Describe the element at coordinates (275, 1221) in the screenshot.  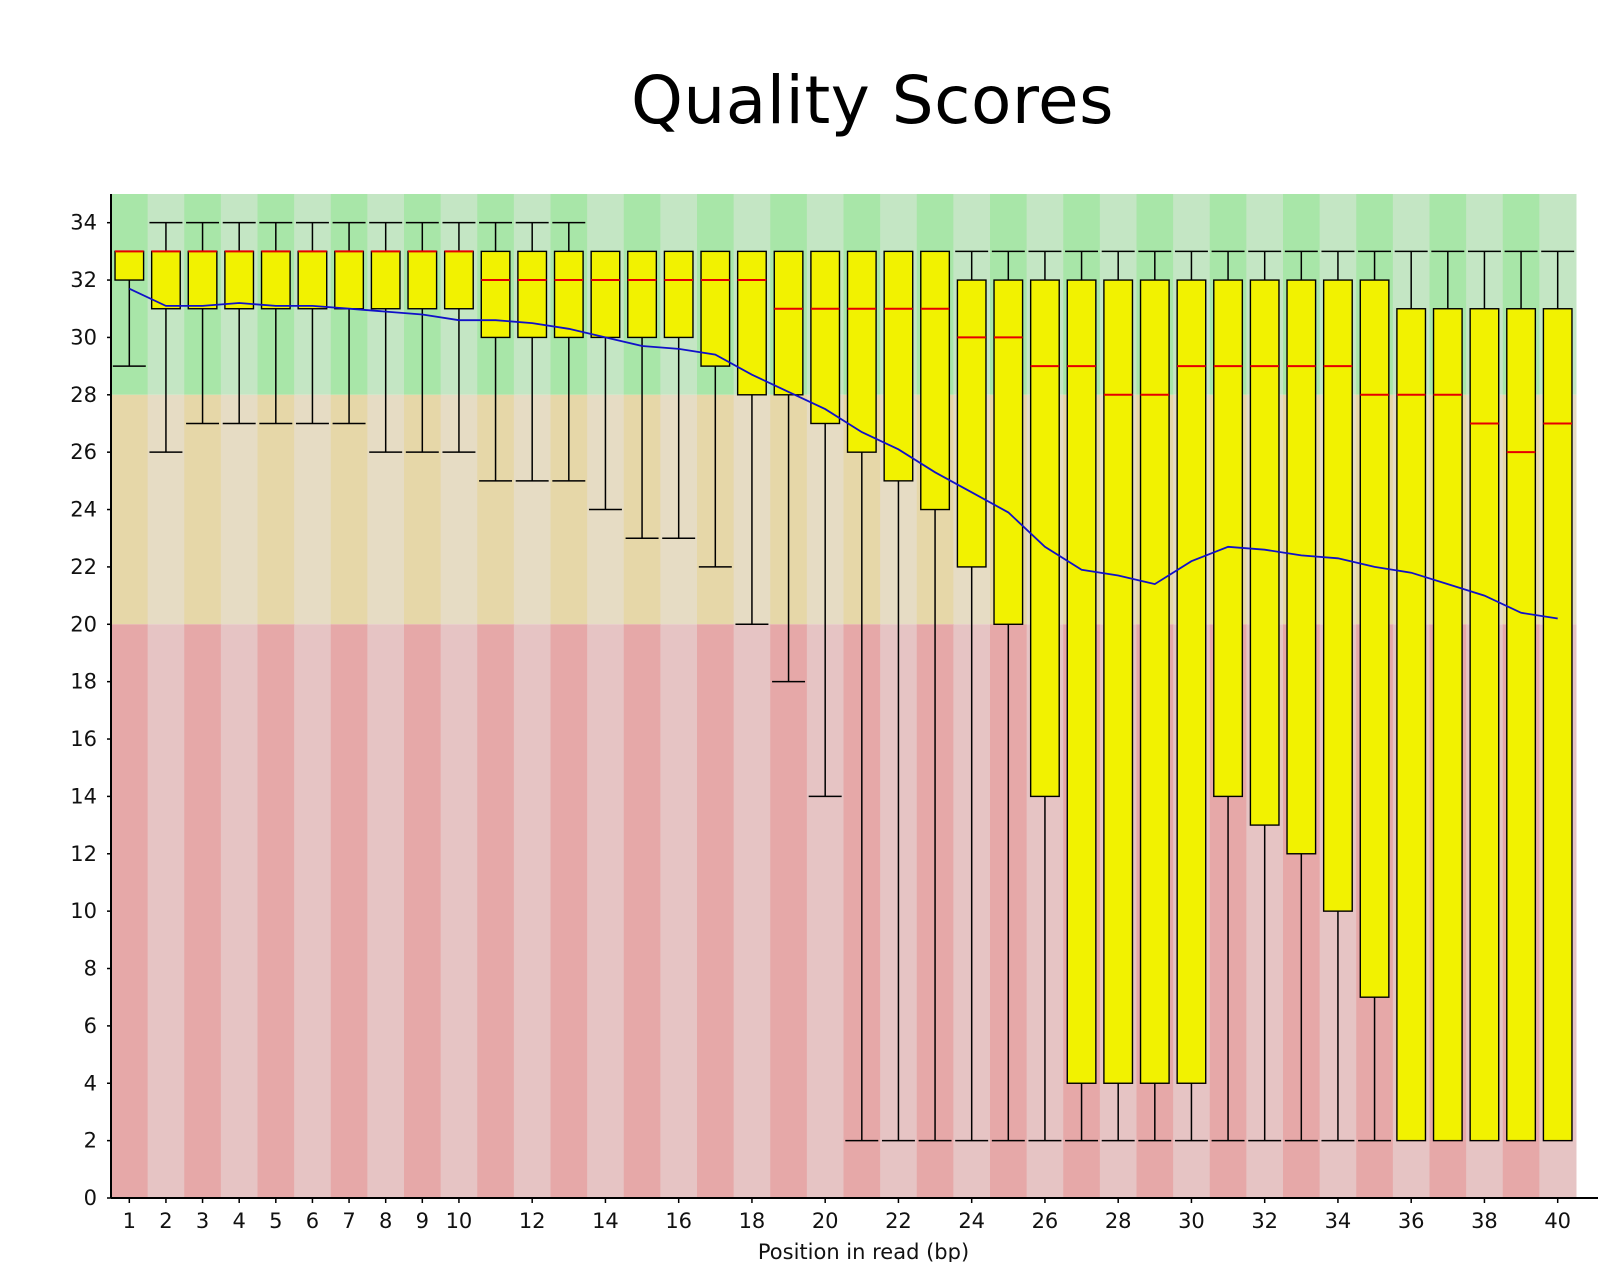
I see `x-tick-label: 5` at that location.